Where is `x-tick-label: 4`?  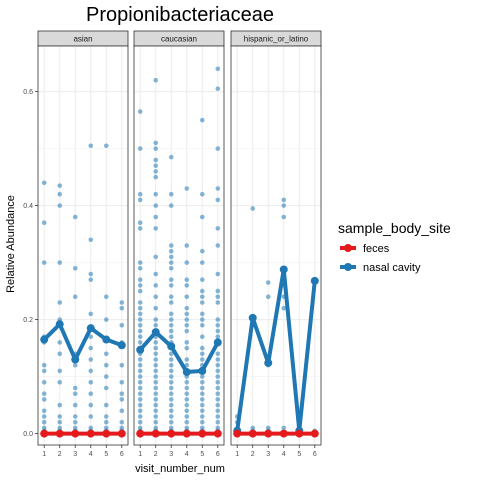
x-tick-label: 4 is located at coordinates (91, 454).